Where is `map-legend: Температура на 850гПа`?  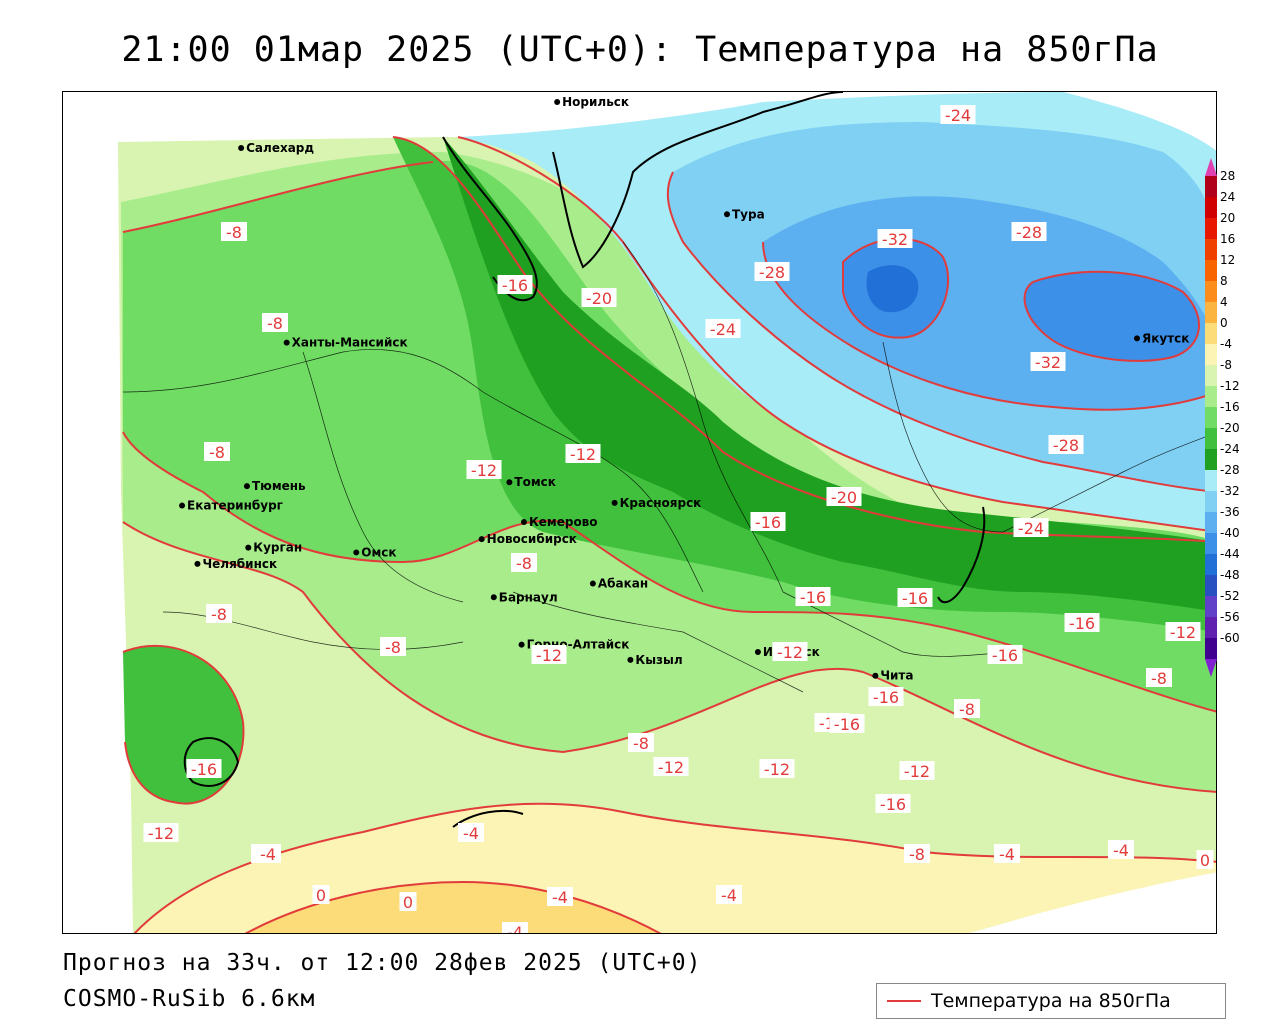 map-legend: Температура на 850гПа is located at coordinates (1051, 1001).